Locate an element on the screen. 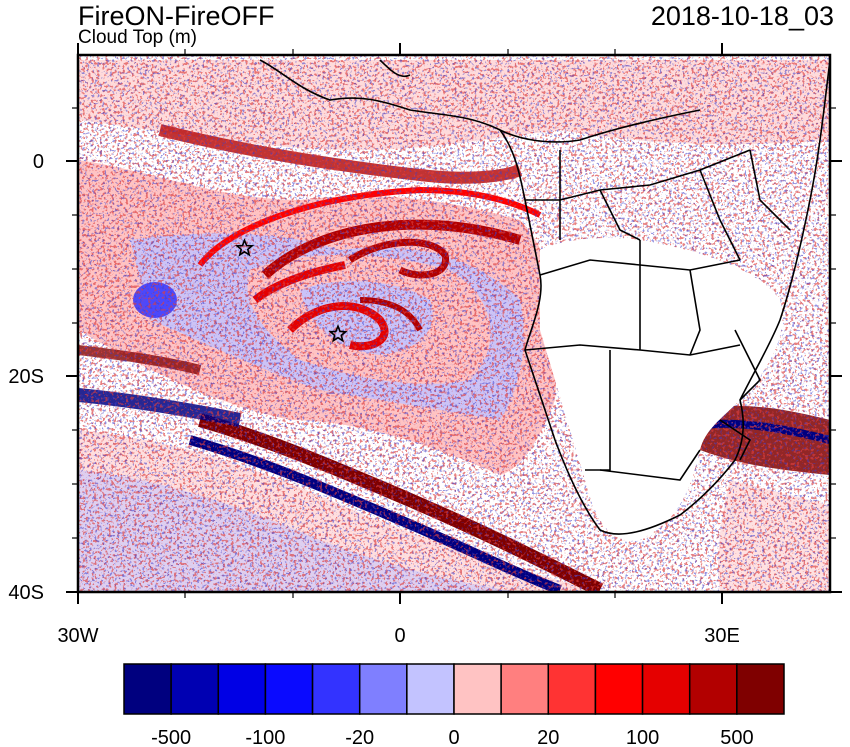 This screenshot has height=747, width=850. colorbar-label-3: -20 is located at coordinates (359, 737).